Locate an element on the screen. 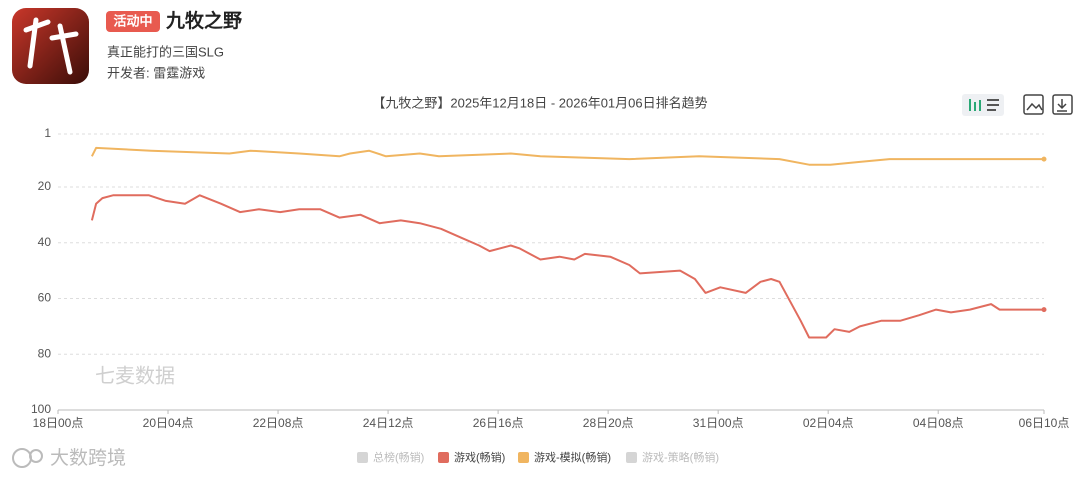  watermark: 七麦数据 is located at coordinates (135, 375).